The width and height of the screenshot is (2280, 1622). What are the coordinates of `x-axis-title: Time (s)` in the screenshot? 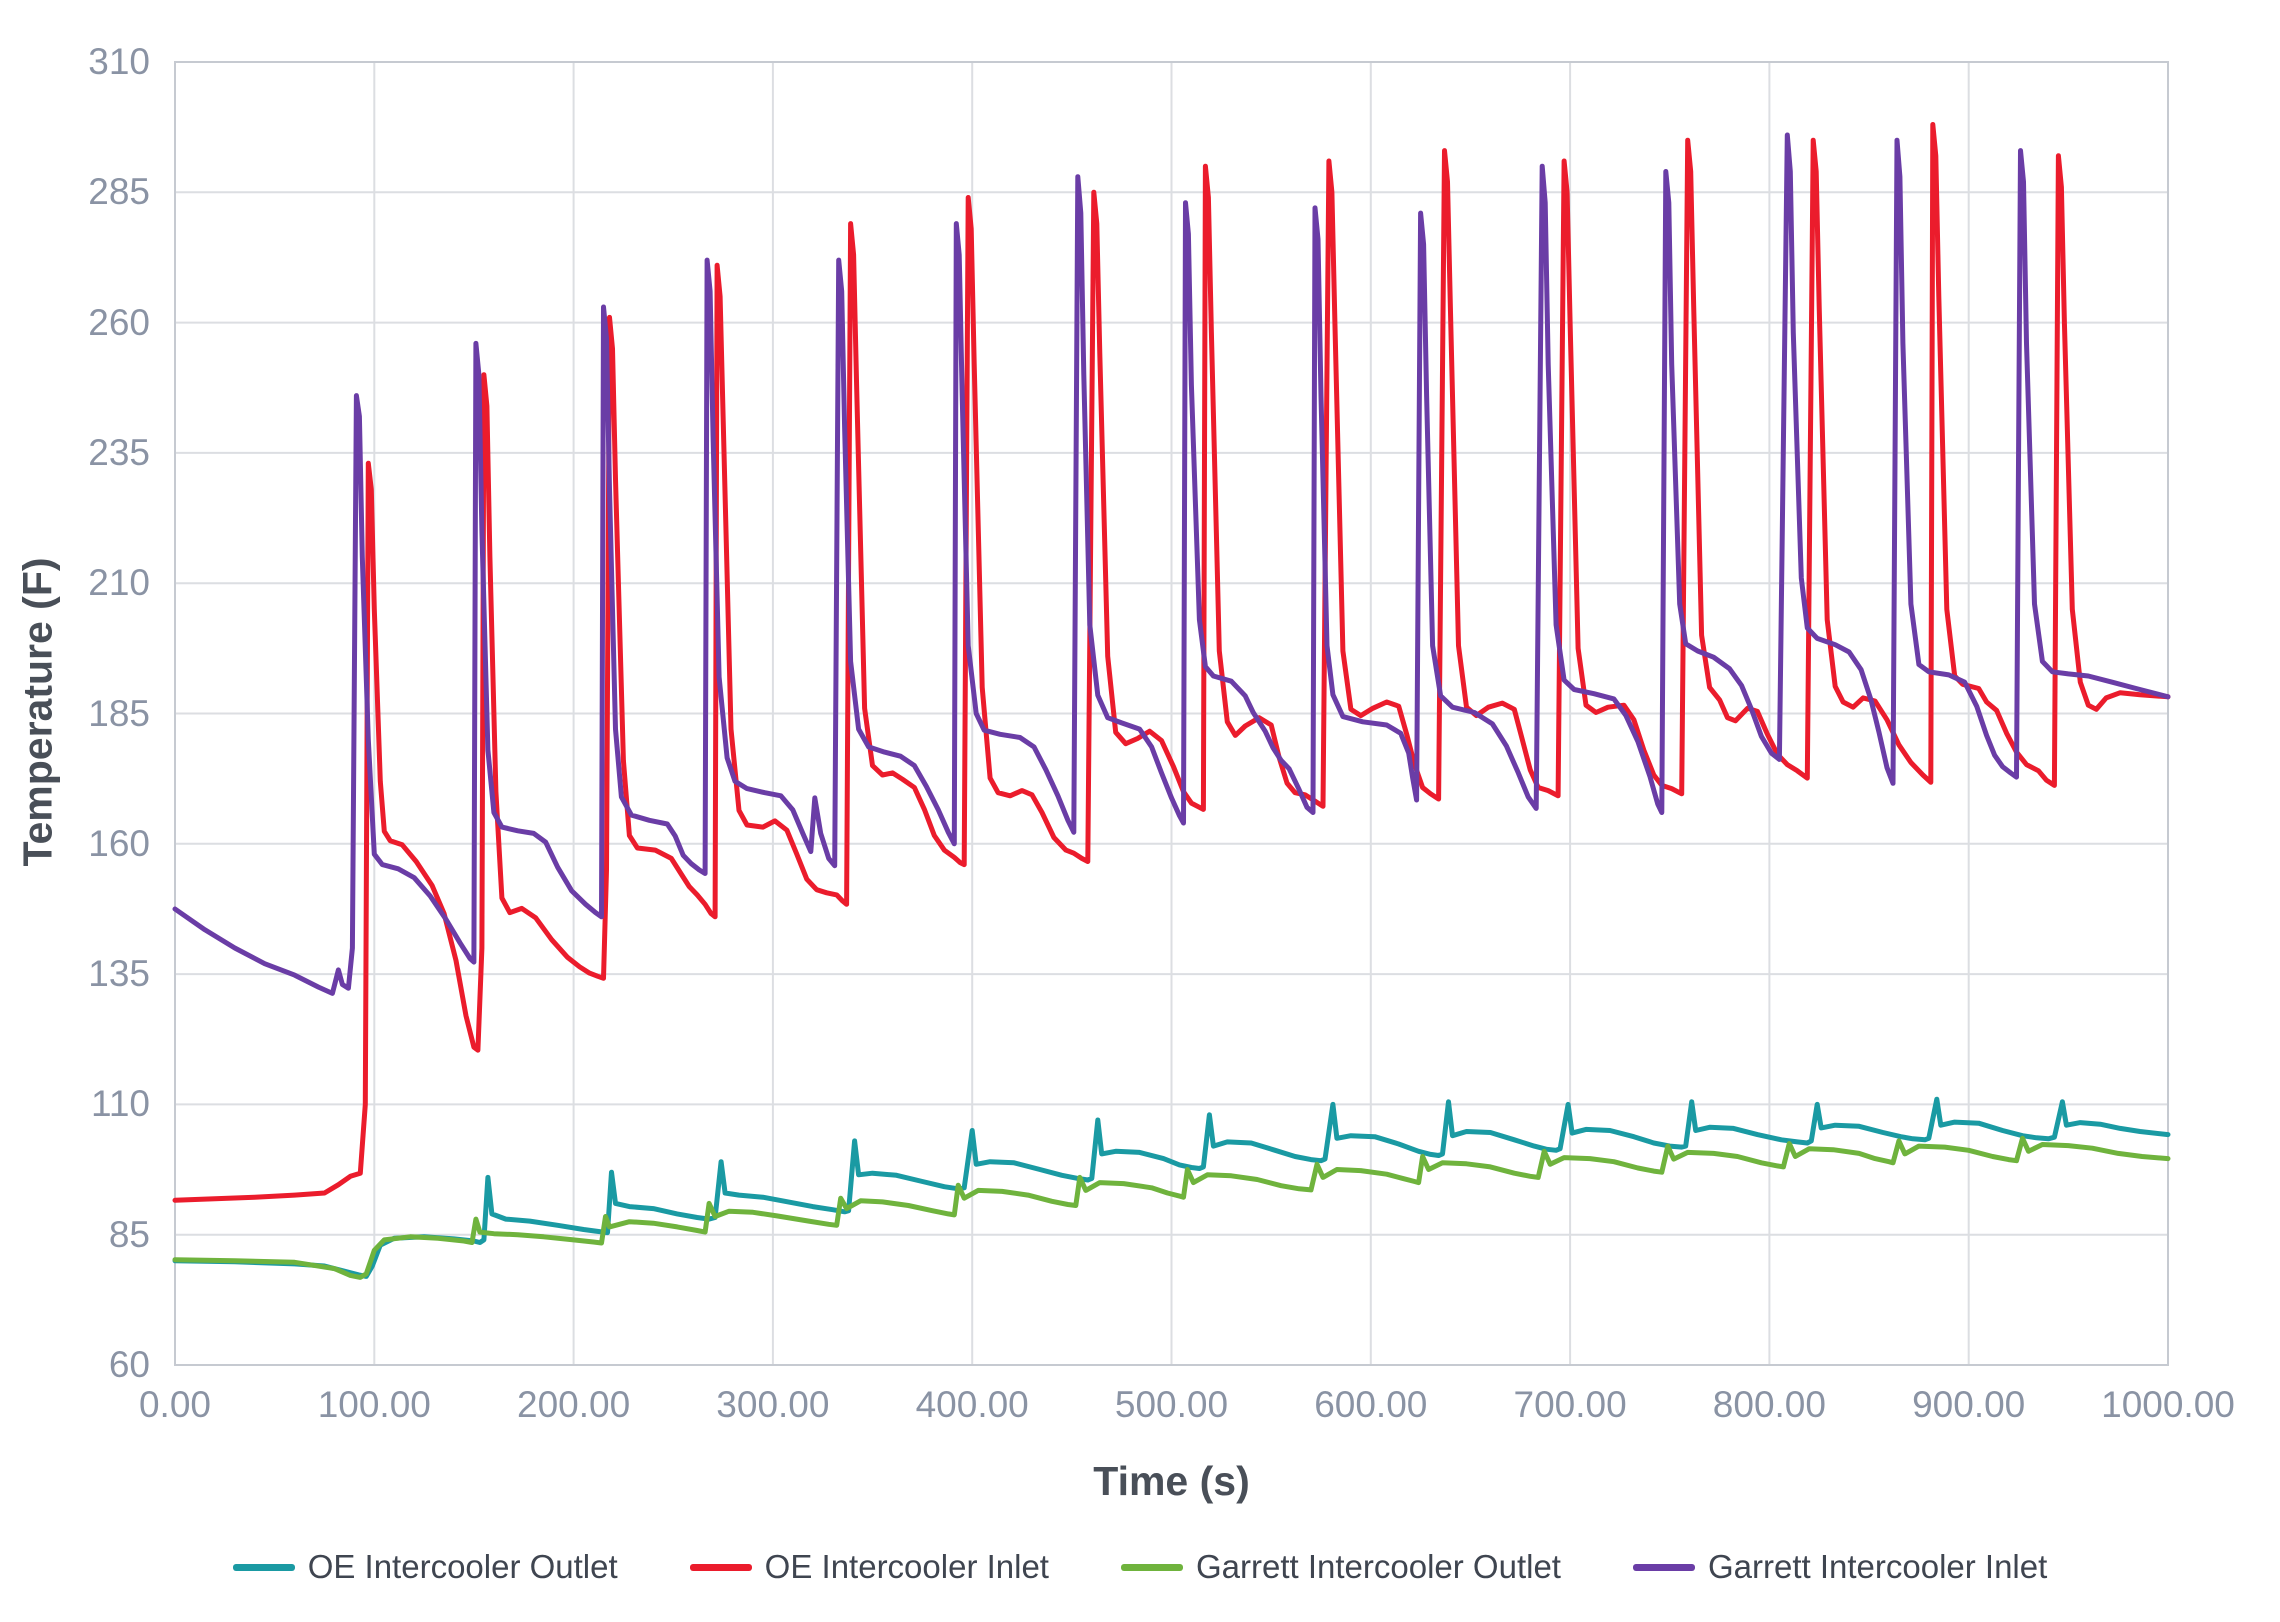 It's located at (1171, 1481).